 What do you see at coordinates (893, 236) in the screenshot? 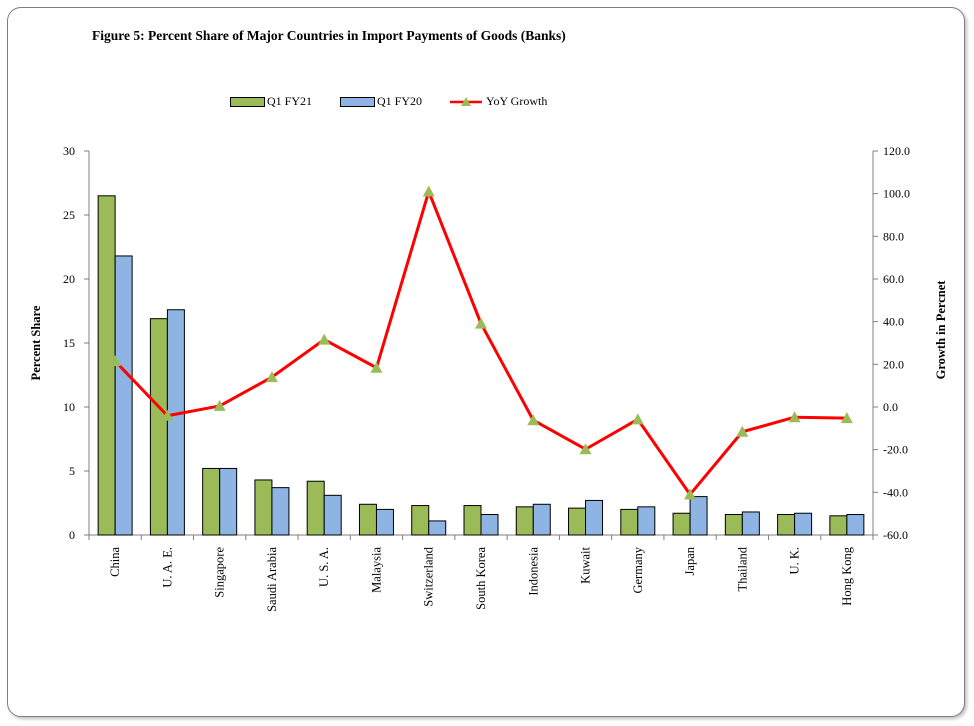
I see `y2-tick-label: 80.0` at bounding box center [893, 236].